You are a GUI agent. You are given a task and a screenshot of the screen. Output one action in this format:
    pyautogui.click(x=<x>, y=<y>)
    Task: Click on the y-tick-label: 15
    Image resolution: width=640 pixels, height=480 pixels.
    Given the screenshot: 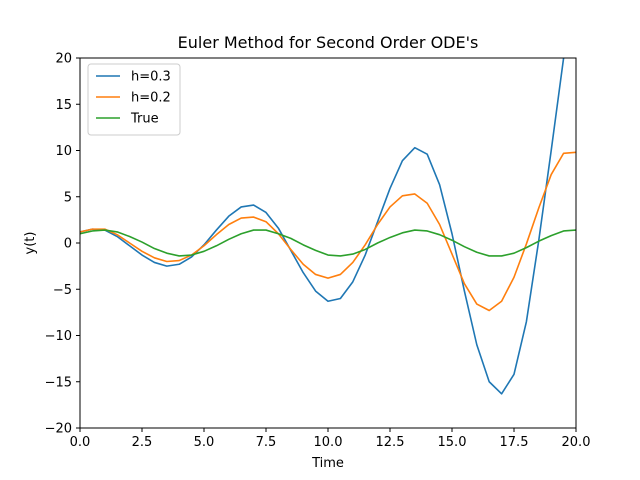 What is the action you would take?
    pyautogui.click(x=63, y=105)
    